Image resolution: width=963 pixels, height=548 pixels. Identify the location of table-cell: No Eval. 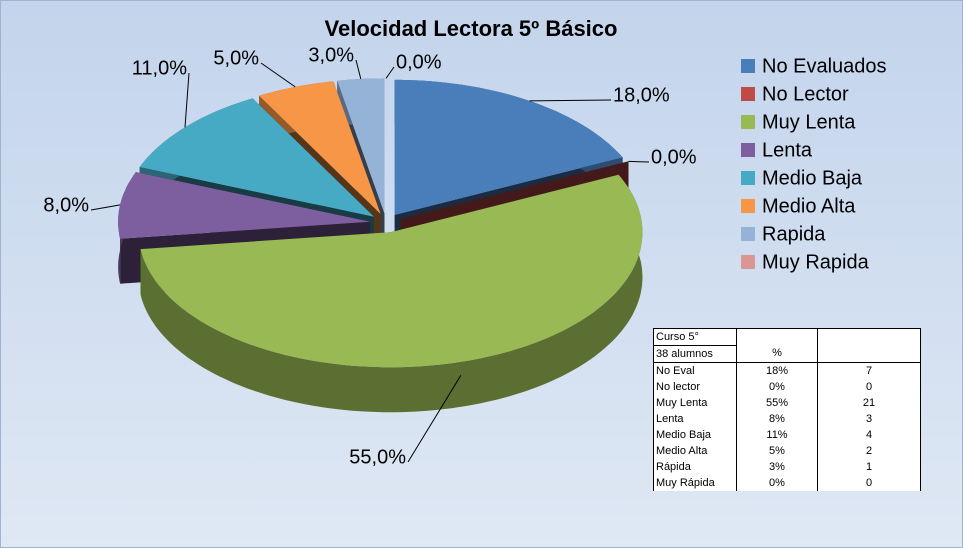
(695, 370).